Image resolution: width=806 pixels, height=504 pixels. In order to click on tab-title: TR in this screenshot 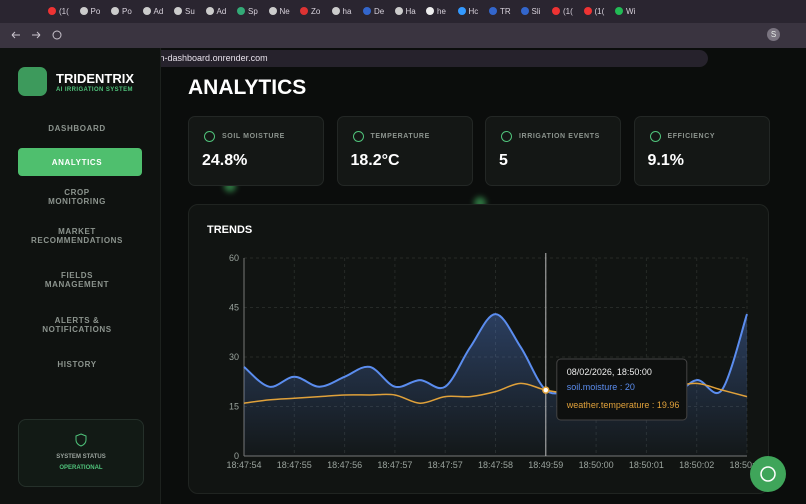, I will do `click(505, 11)`.